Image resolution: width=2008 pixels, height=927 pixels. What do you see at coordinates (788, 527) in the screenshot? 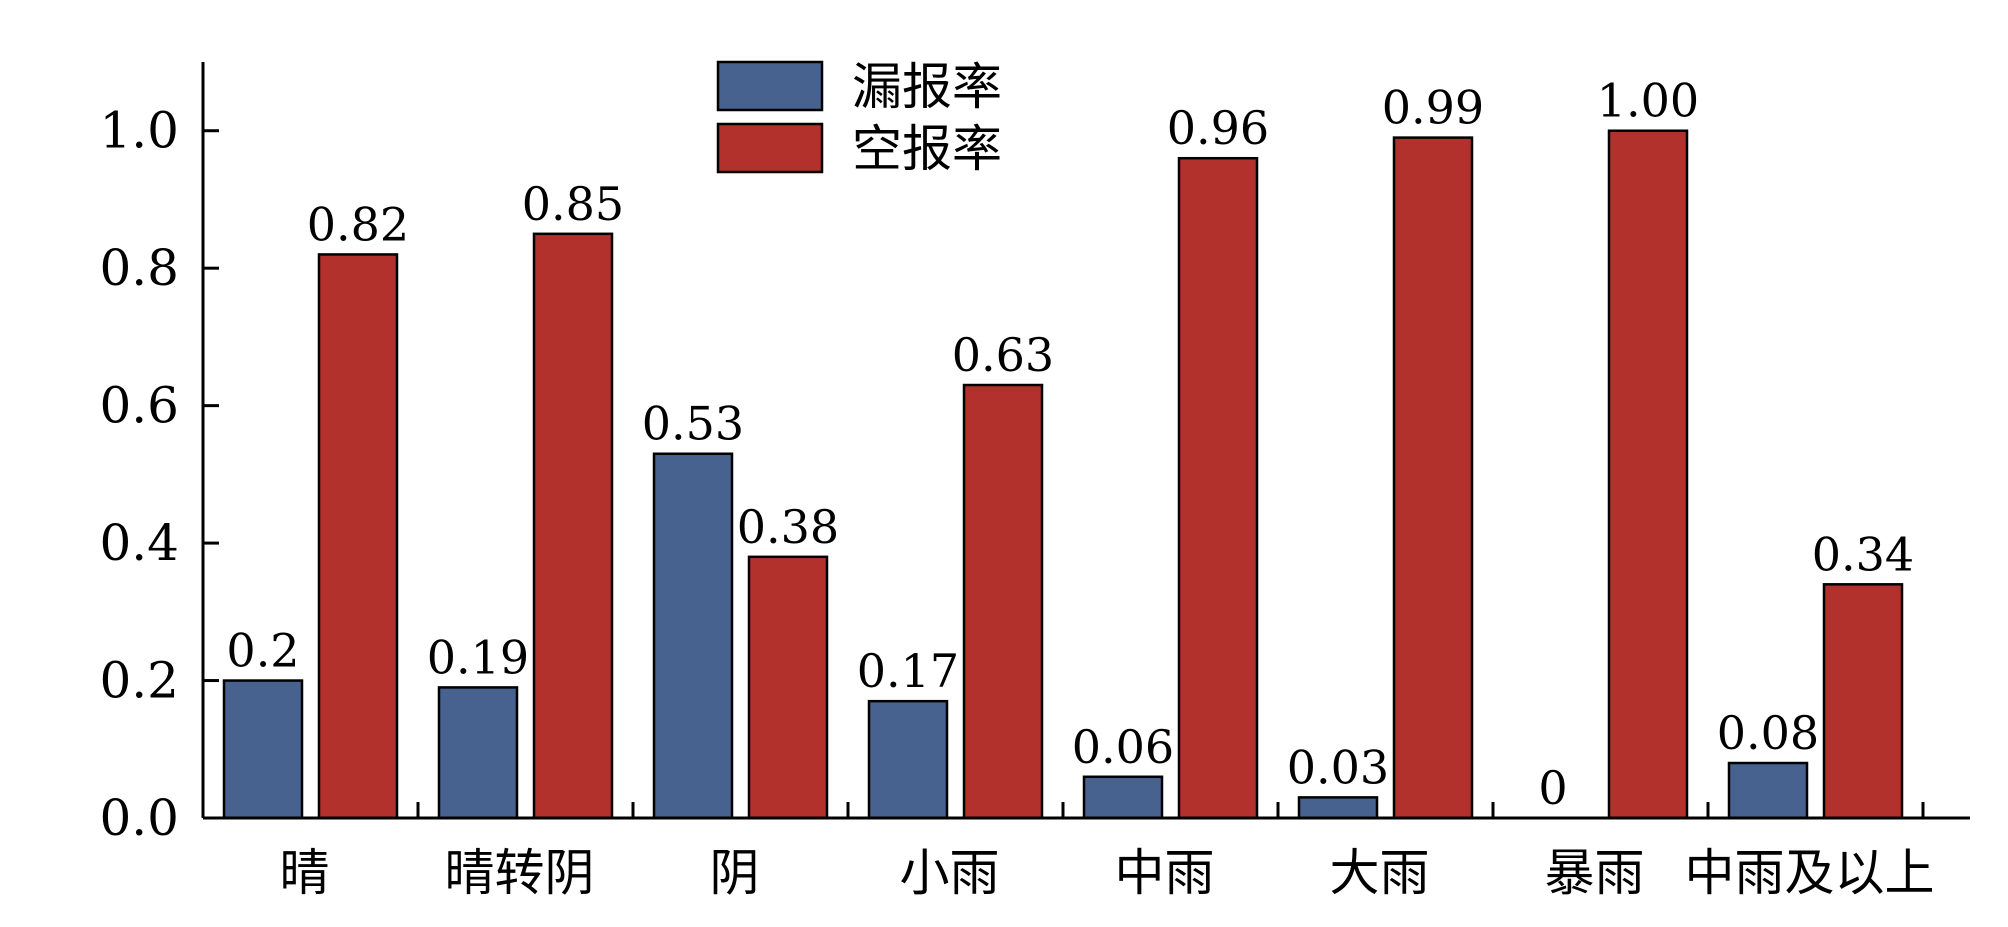
I see `data-label: 0.38` at bounding box center [788, 527].